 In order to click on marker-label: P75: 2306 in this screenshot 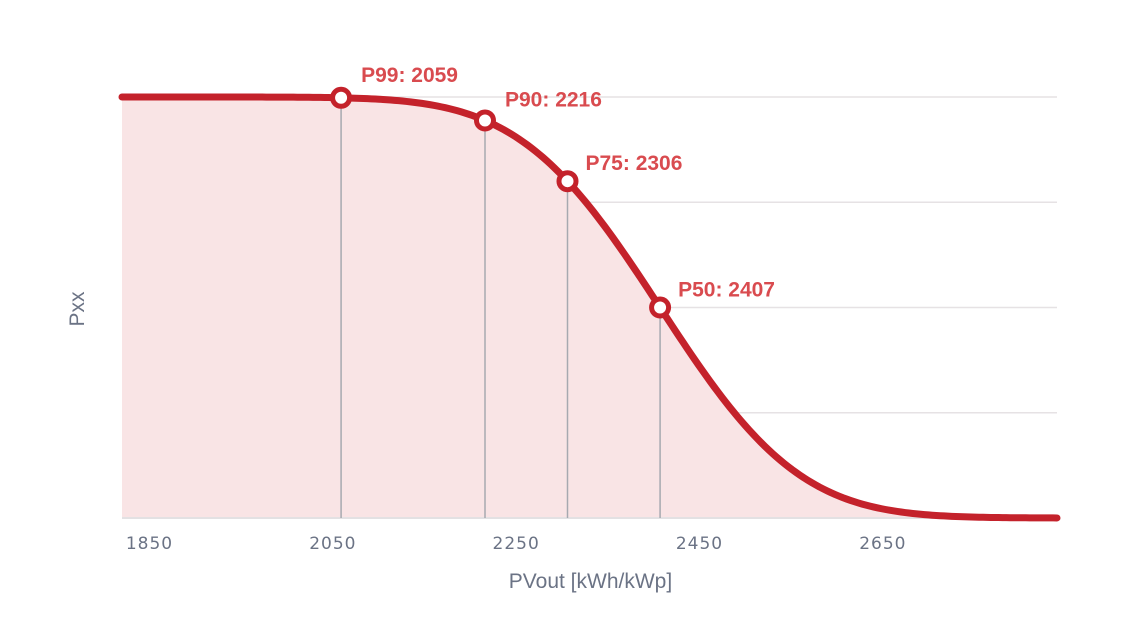, I will do `click(634, 163)`.